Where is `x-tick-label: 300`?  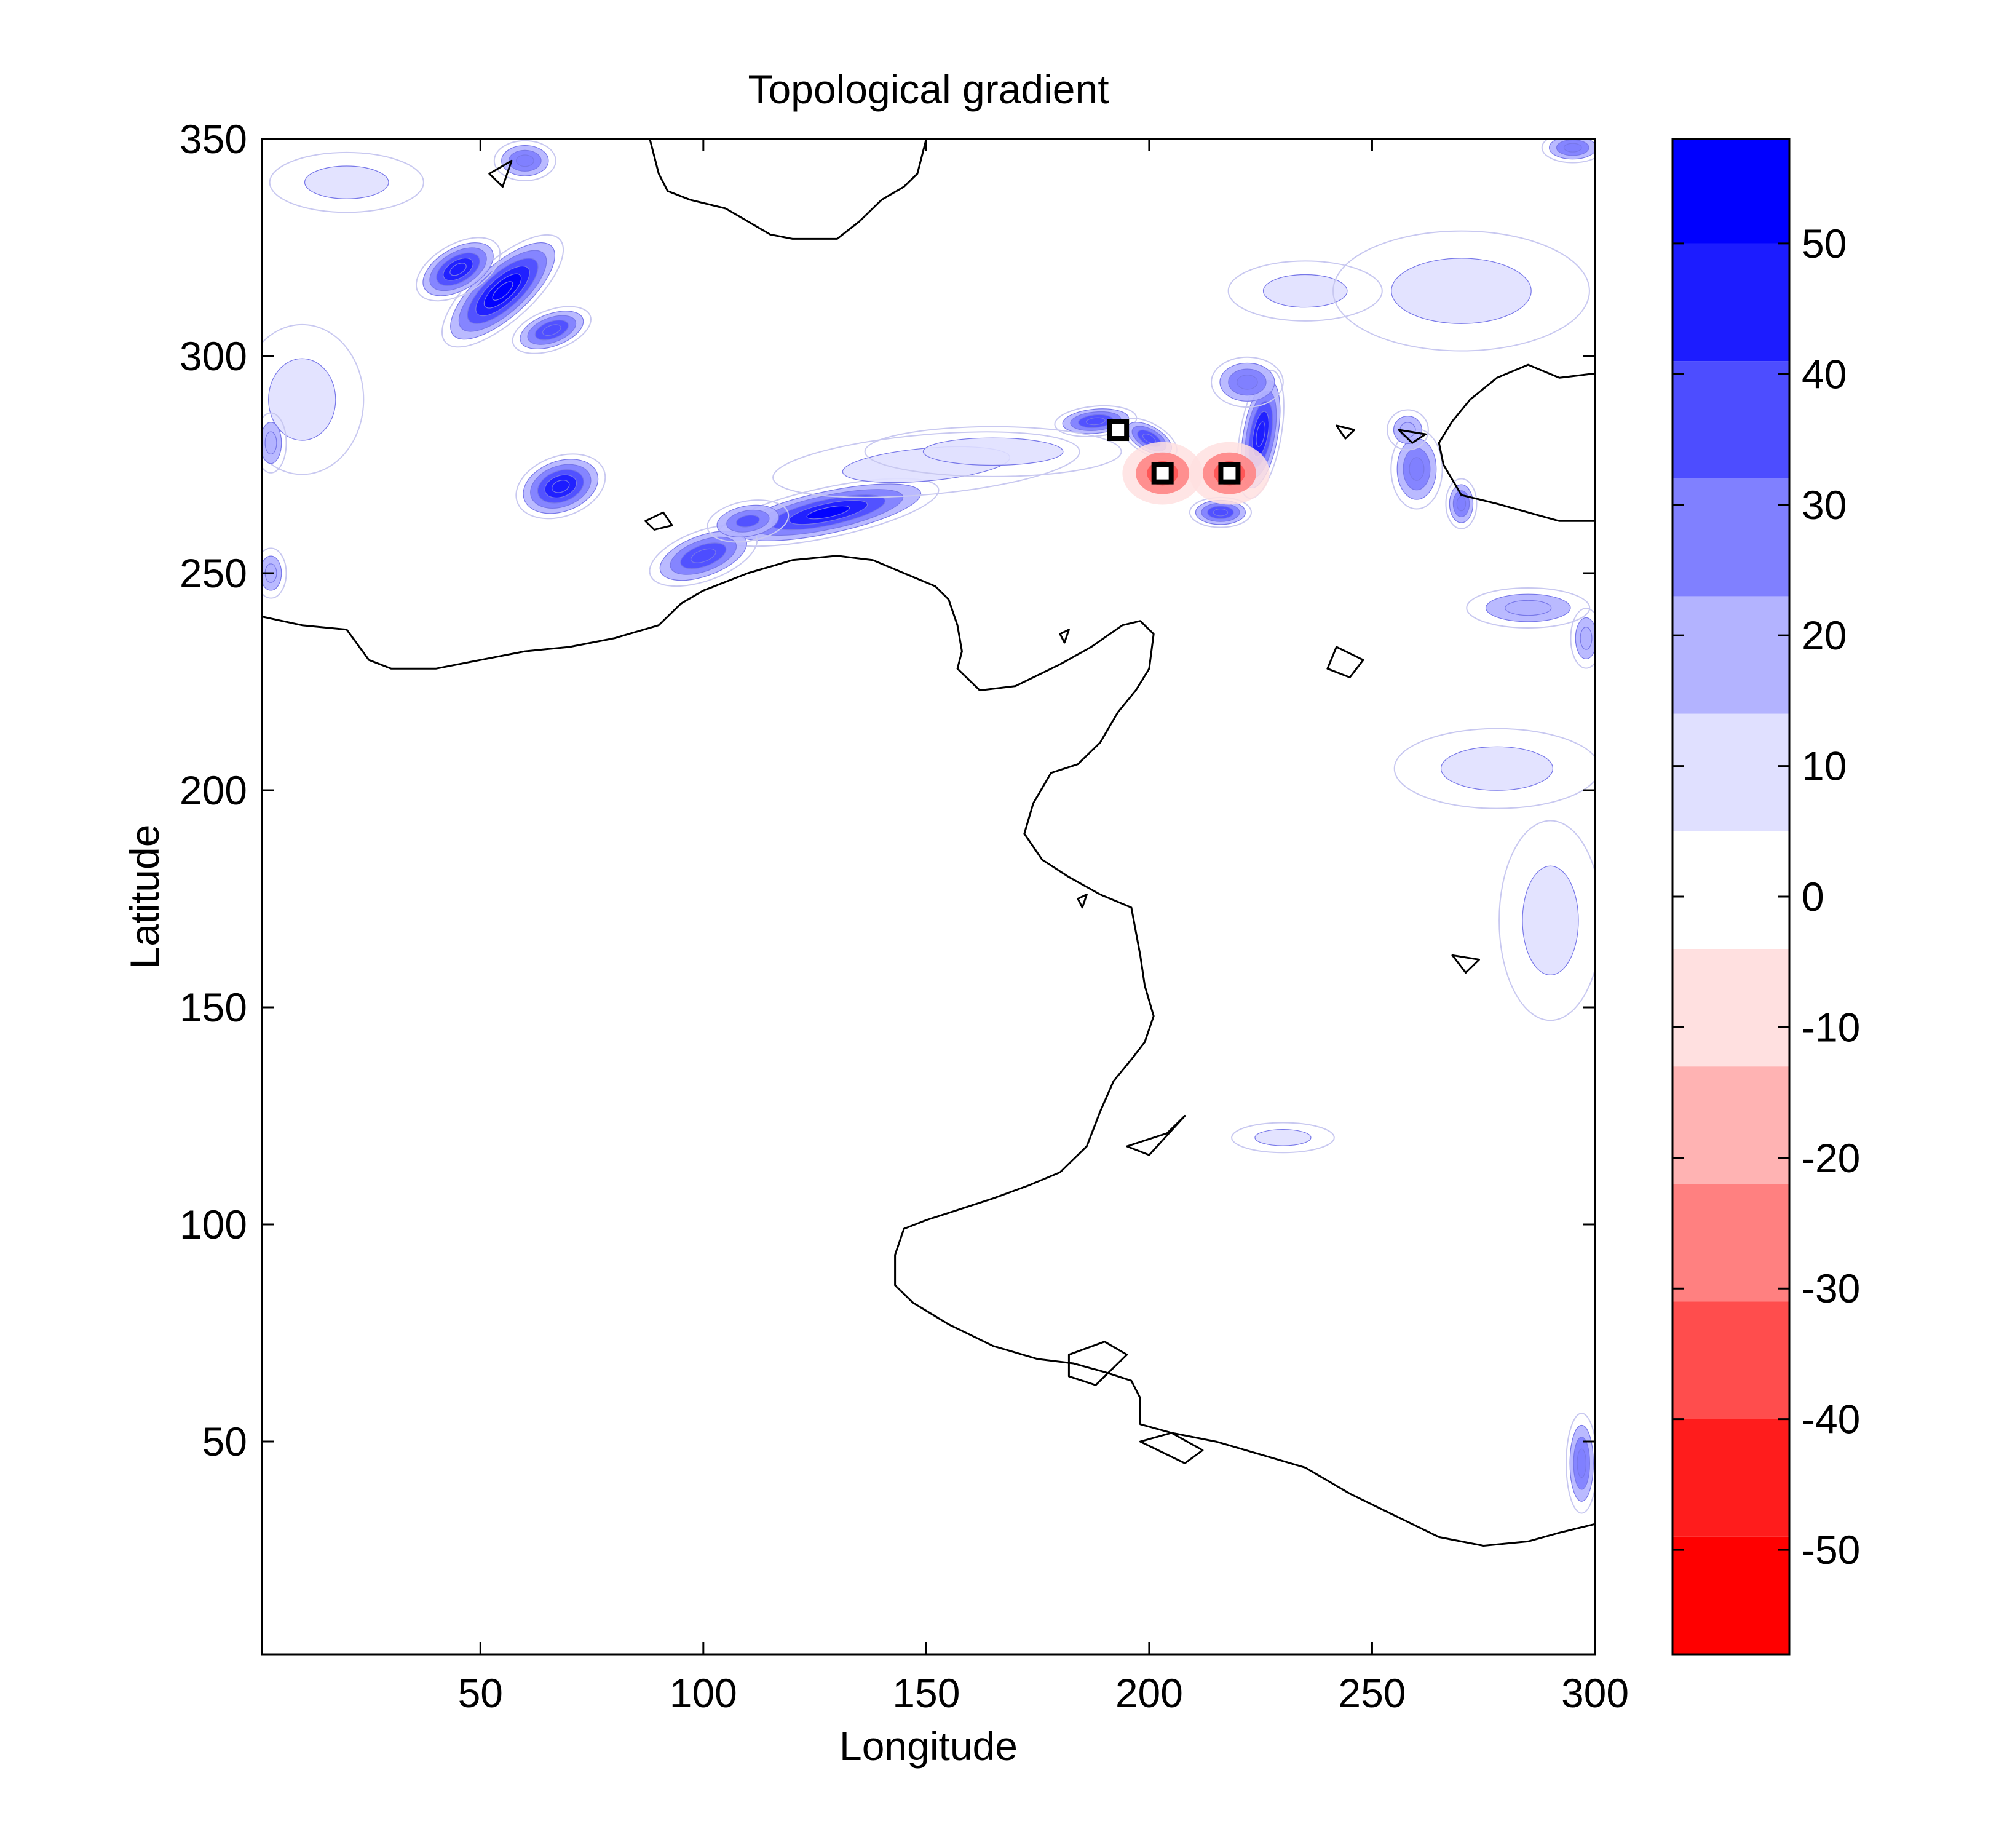
x-tick-label: 300 is located at coordinates (1595, 1693).